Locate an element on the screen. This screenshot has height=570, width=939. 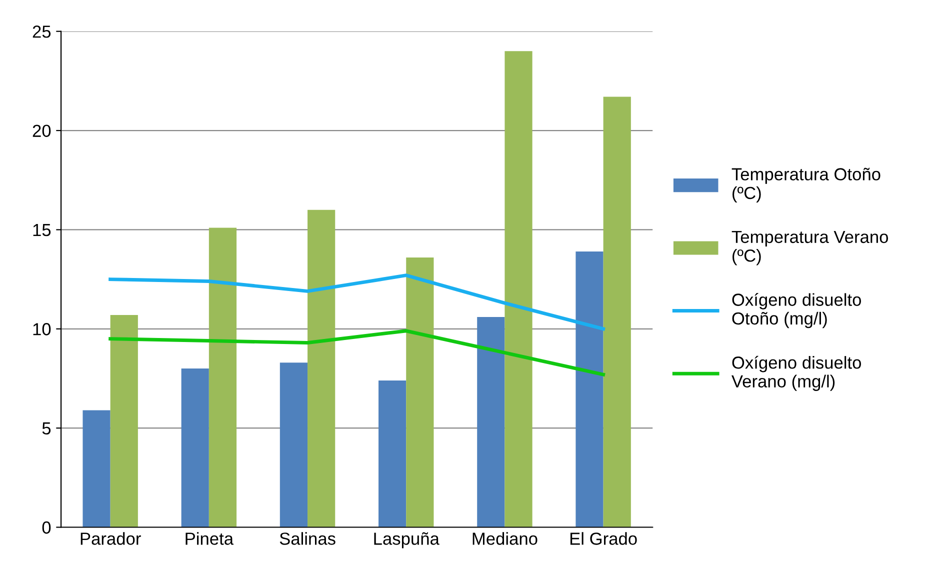
x-tick-label: Pineta is located at coordinates (210, 538).